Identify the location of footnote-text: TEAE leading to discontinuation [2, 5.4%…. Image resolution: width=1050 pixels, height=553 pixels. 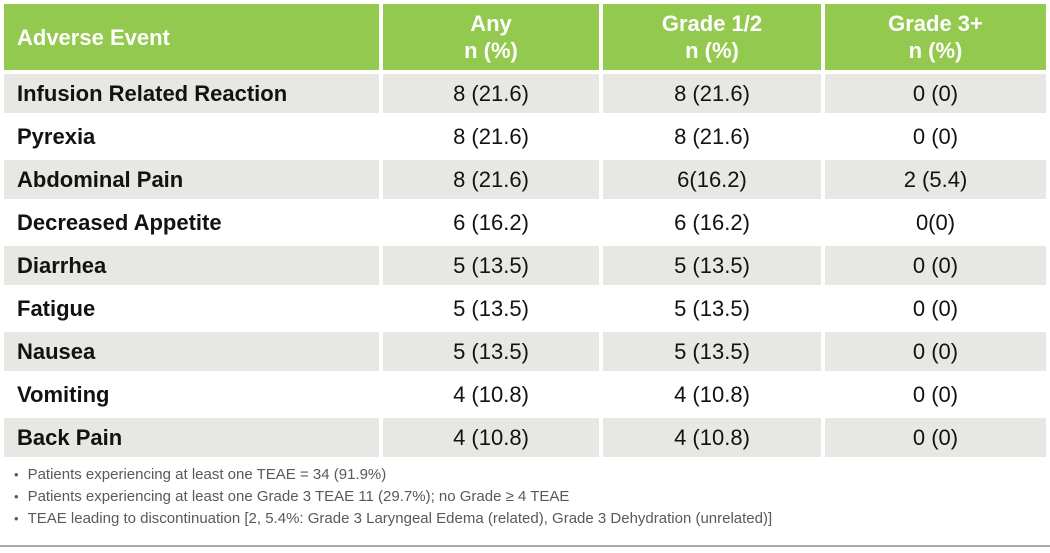
(400, 518).